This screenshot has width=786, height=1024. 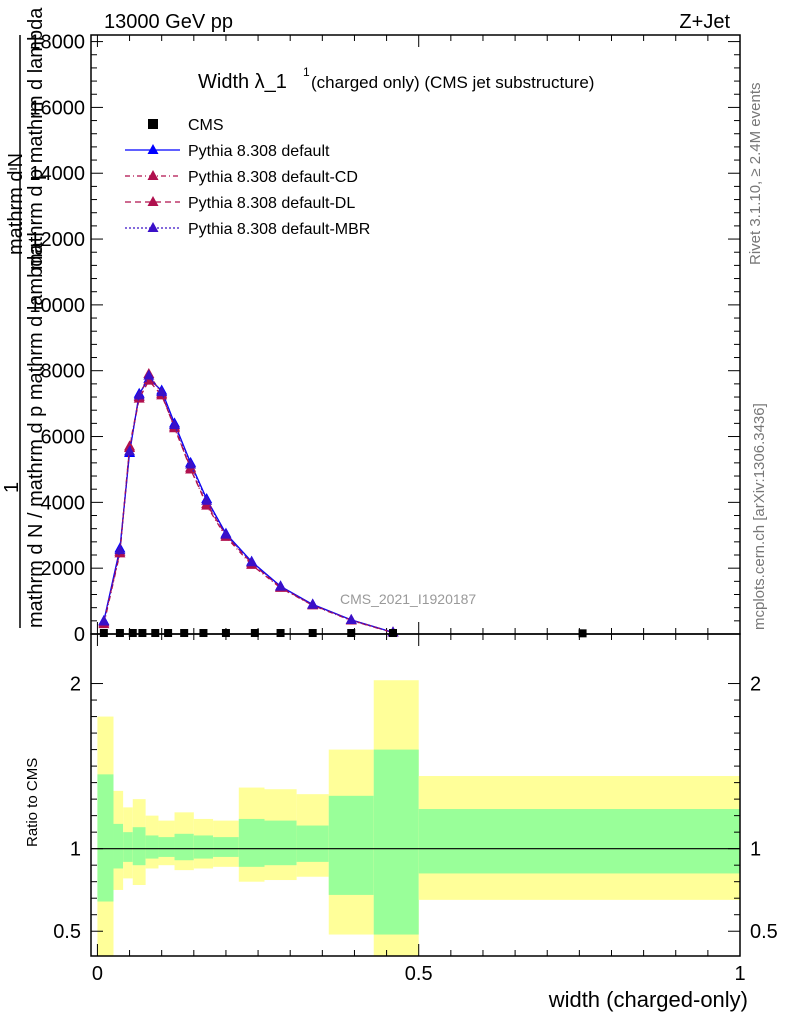 What do you see at coordinates (168, 22) in the screenshot?
I see `header-left: 13000 GeV pp` at bounding box center [168, 22].